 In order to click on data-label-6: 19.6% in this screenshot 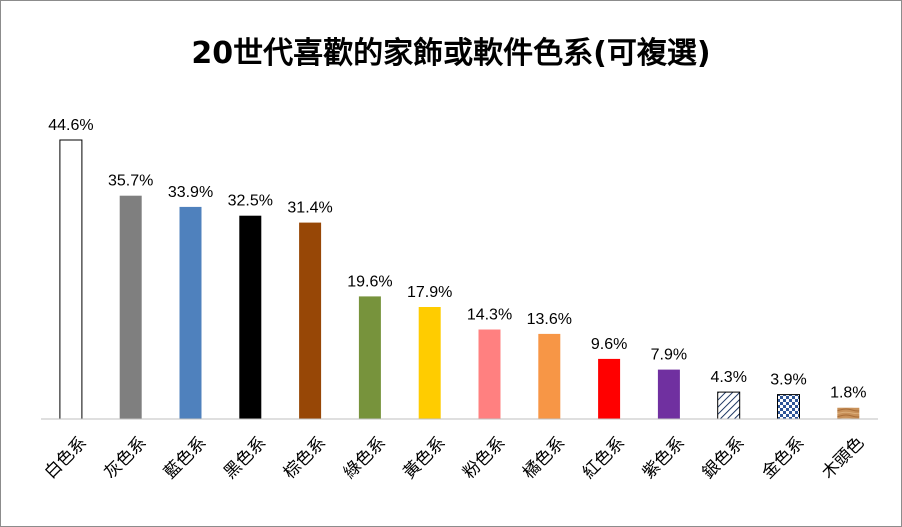, I will do `click(369, 281)`.